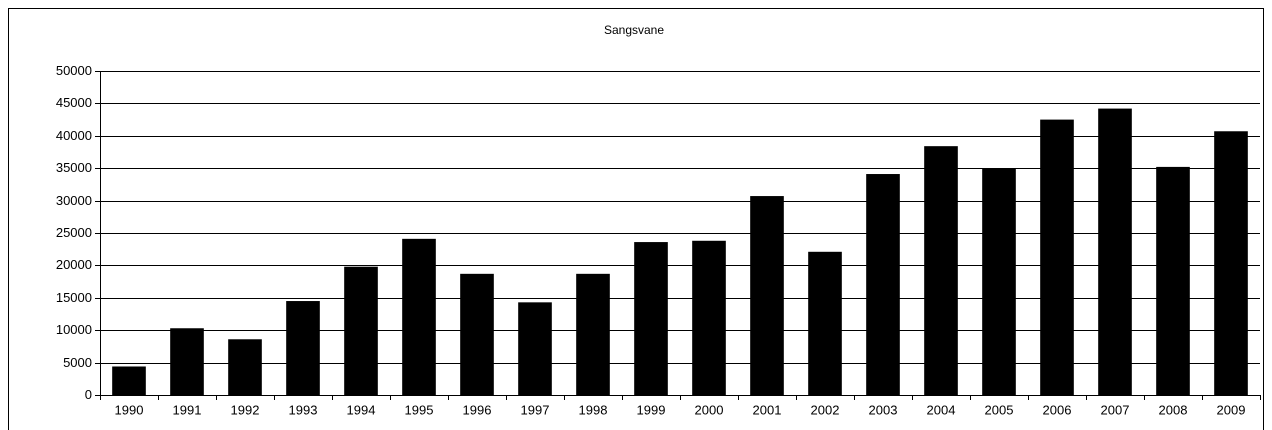  Describe the element at coordinates (1057, 409) in the screenshot. I see `x-tick-label: 2006` at that location.